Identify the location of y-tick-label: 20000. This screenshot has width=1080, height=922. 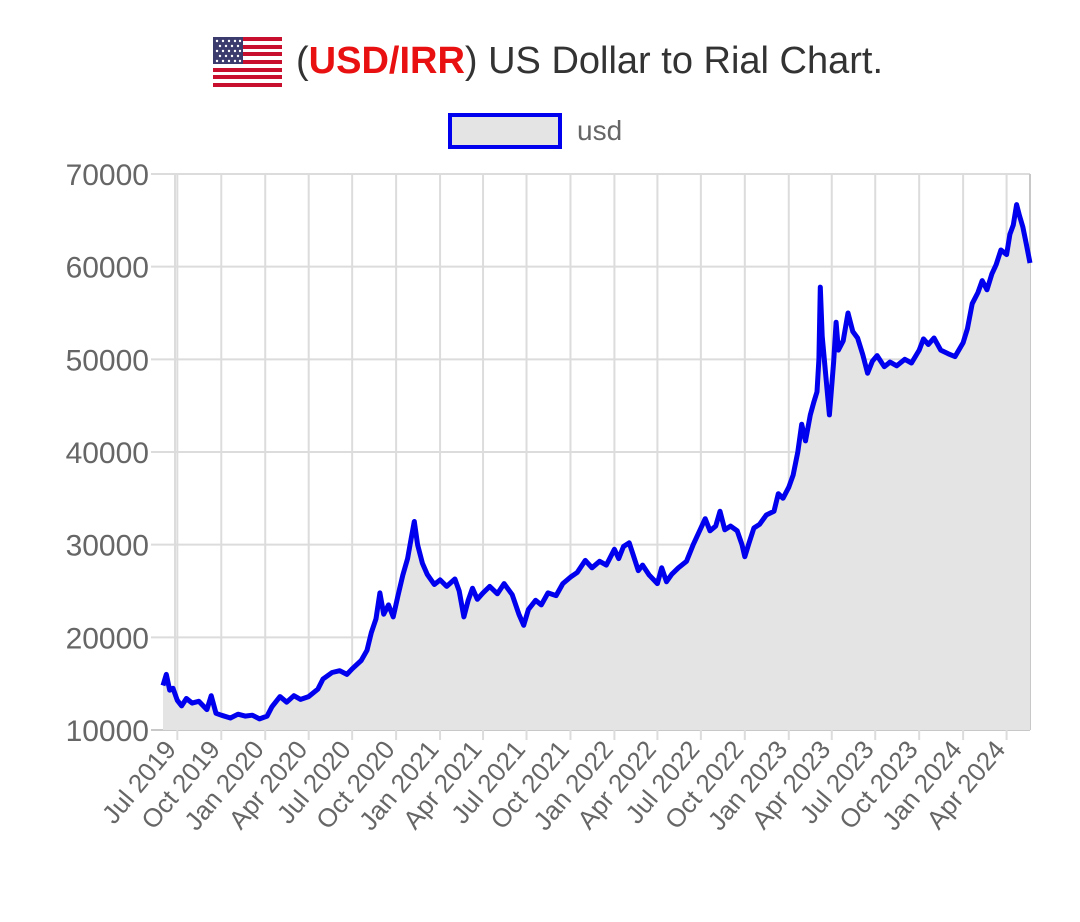
(107, 638).